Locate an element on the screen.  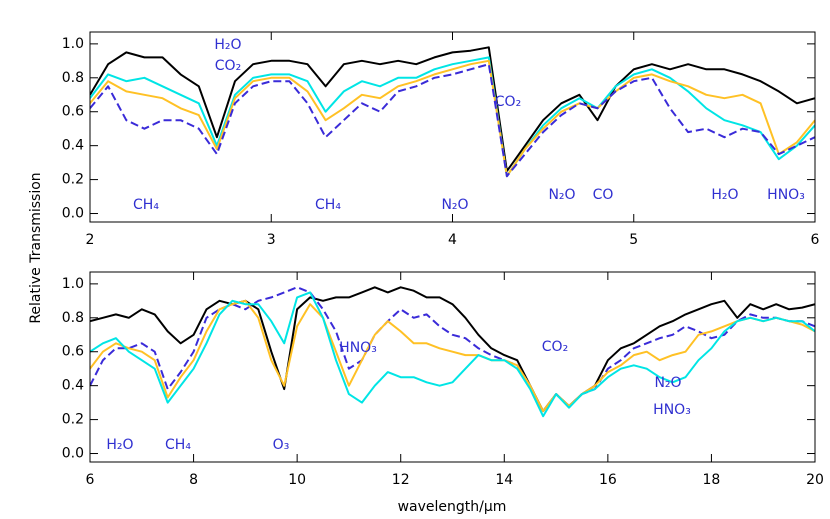
x-tick-label: 14 is located at coordinates (504, 480).